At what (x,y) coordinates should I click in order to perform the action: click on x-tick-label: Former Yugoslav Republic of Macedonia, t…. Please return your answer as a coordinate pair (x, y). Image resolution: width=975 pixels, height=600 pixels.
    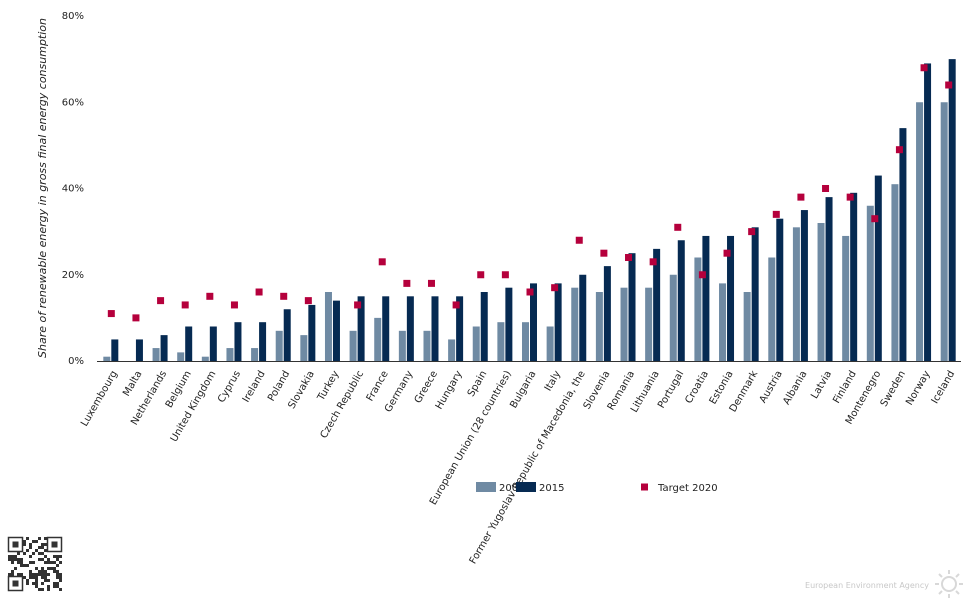
    Looking at the image, I should click on (528, 467).